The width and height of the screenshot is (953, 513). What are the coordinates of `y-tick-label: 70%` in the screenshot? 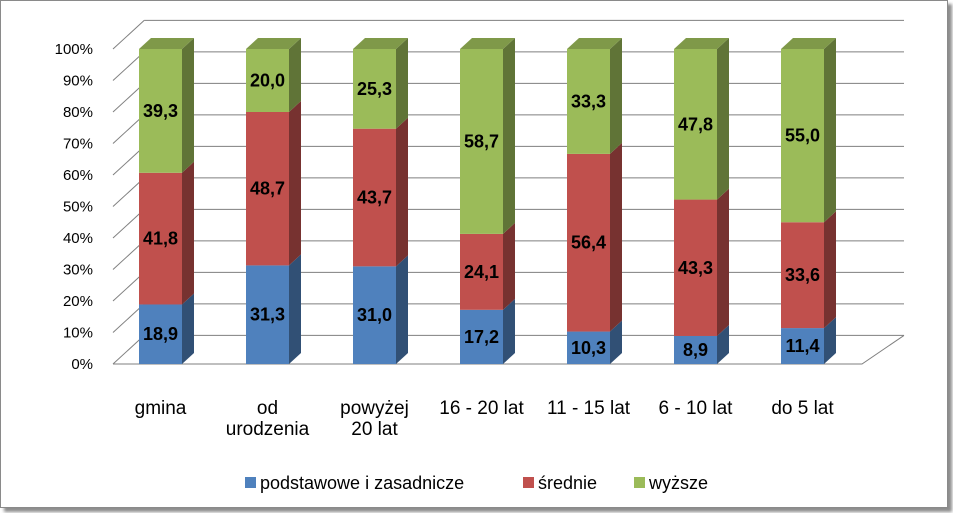 It's located at (78, 144).